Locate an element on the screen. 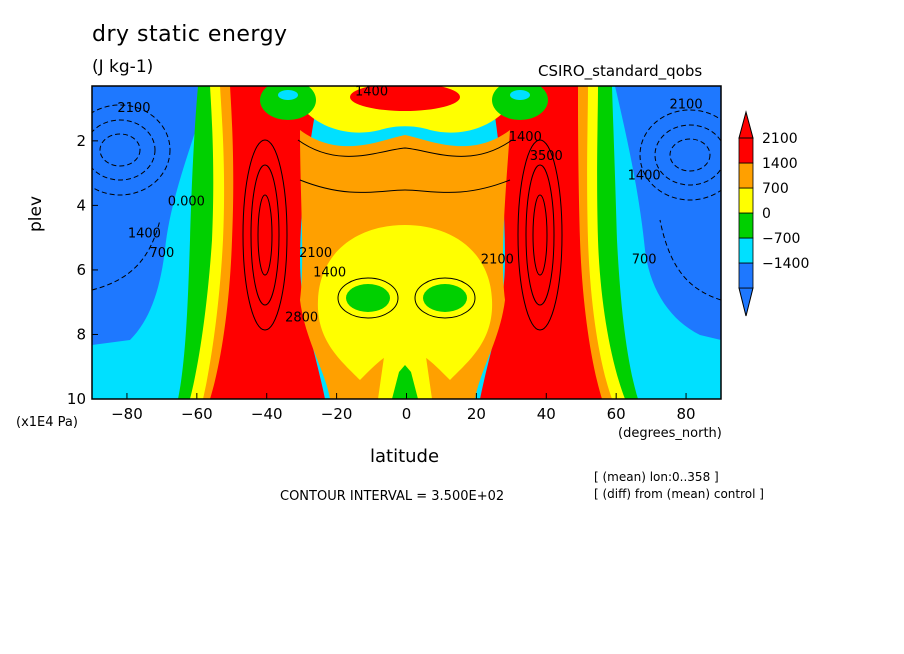  y-tick-label: 2 is located at coordinates (81, 141).